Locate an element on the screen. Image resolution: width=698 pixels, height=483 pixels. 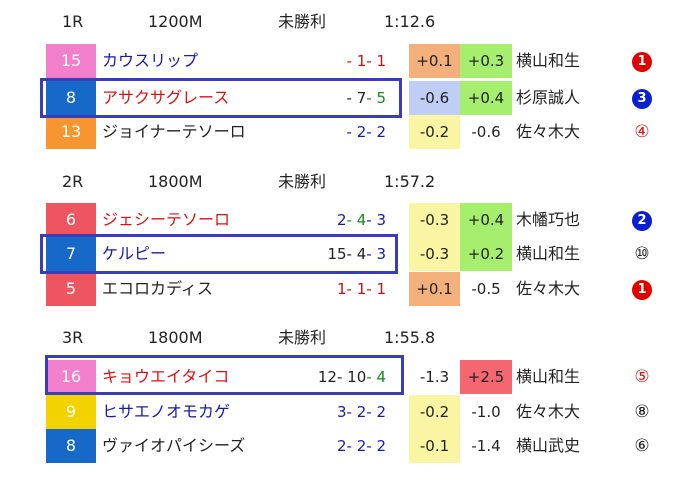
horse-number-badge: 6 is located at coordinates (71, 220).